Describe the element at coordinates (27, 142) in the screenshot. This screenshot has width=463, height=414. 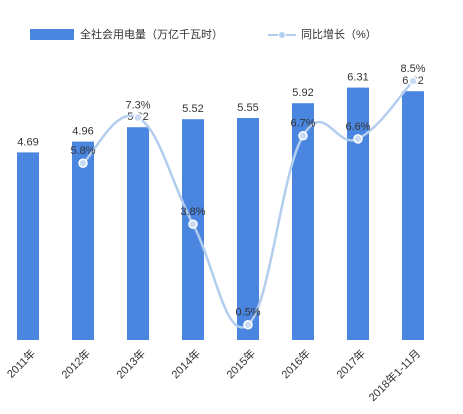
I see `bar-value-label: 4.69` at that location.